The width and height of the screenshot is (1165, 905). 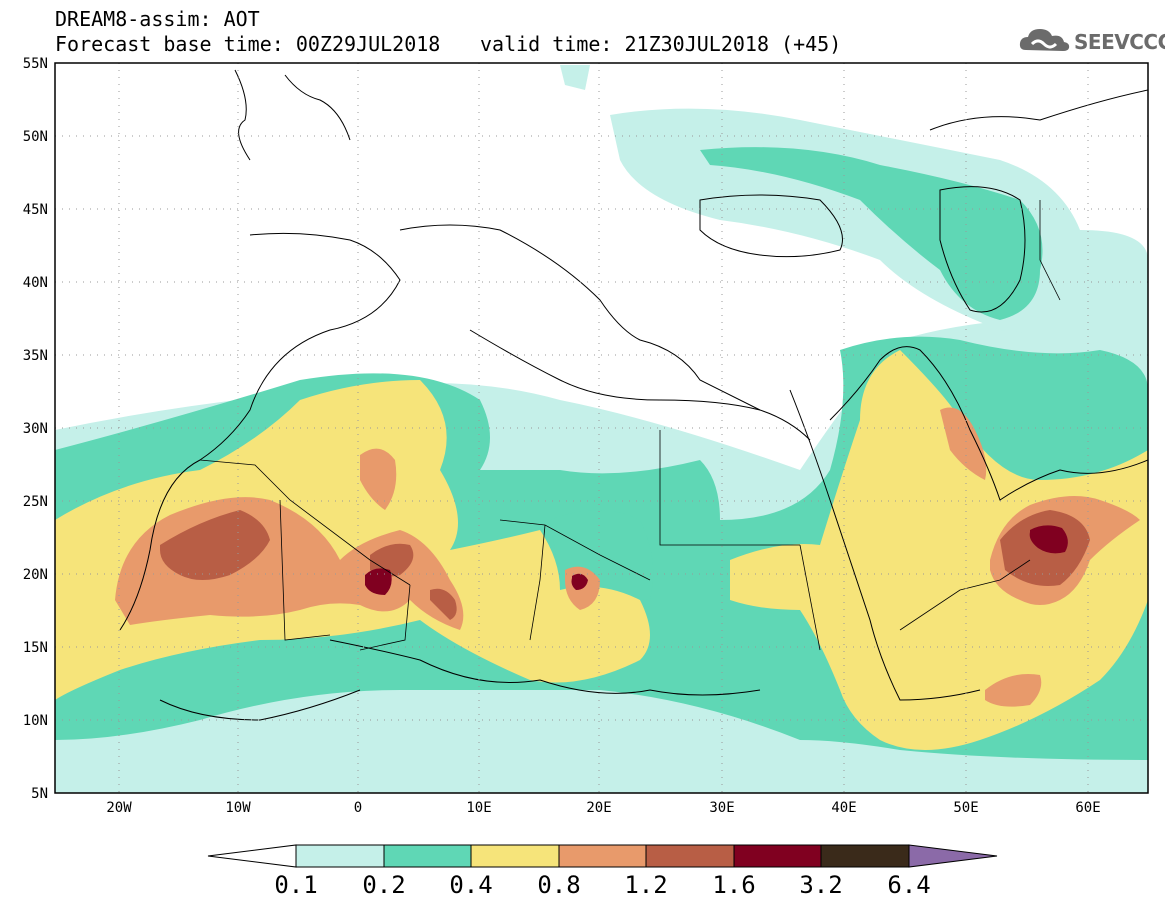 What do you see at coordinates (1119, 42) in the screenshot?
I see `logo-text: SEEVCCC` at bounding box center [1119, 42].